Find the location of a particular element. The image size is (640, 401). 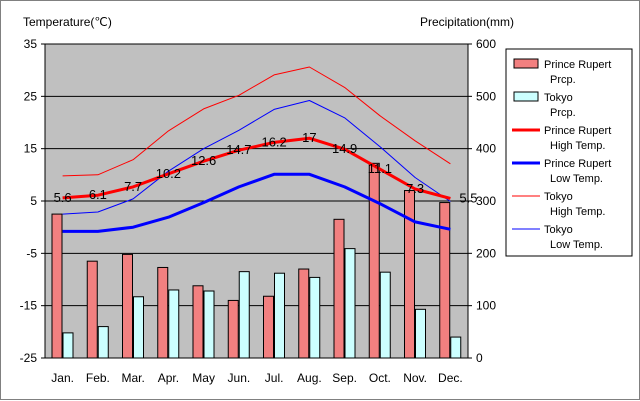

right-tick-label: 200 is located at coordinates (486, 253).